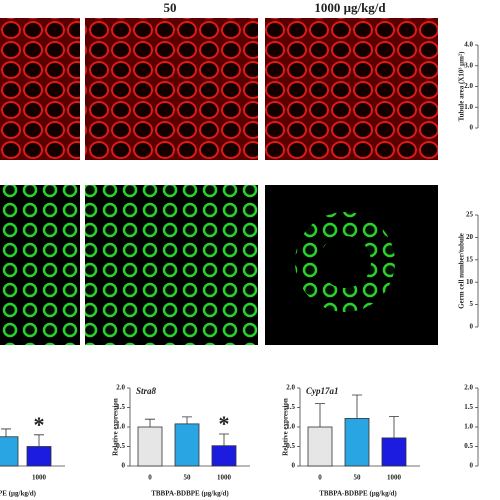 The image size is (500, 500). I want to click on heading: 1000 μg/kg/d, so click(350, 7).